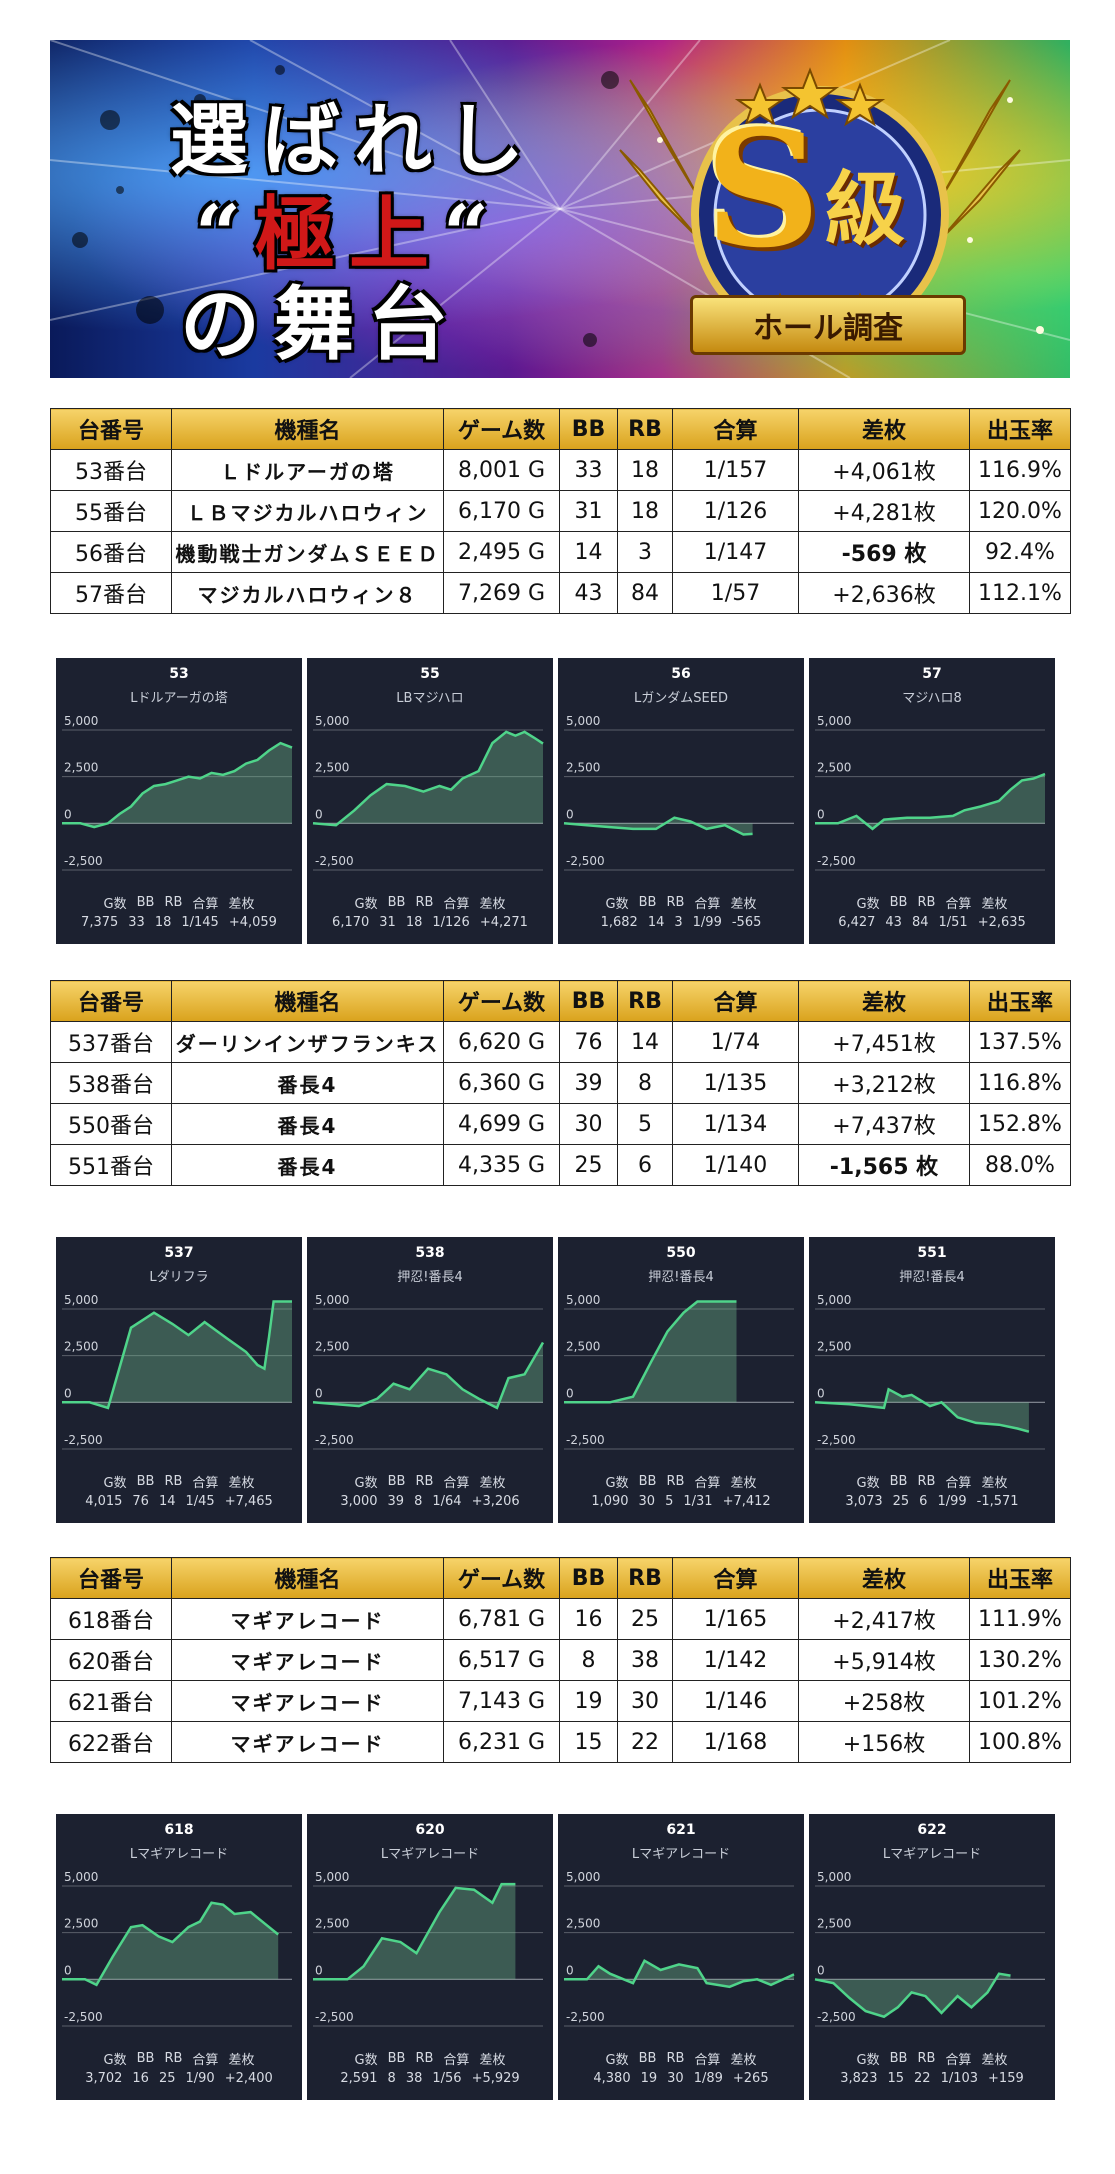  Describe the element at coordinates (681, 674) in the screenshot. I see `chart-machine-number: 56` at that location.